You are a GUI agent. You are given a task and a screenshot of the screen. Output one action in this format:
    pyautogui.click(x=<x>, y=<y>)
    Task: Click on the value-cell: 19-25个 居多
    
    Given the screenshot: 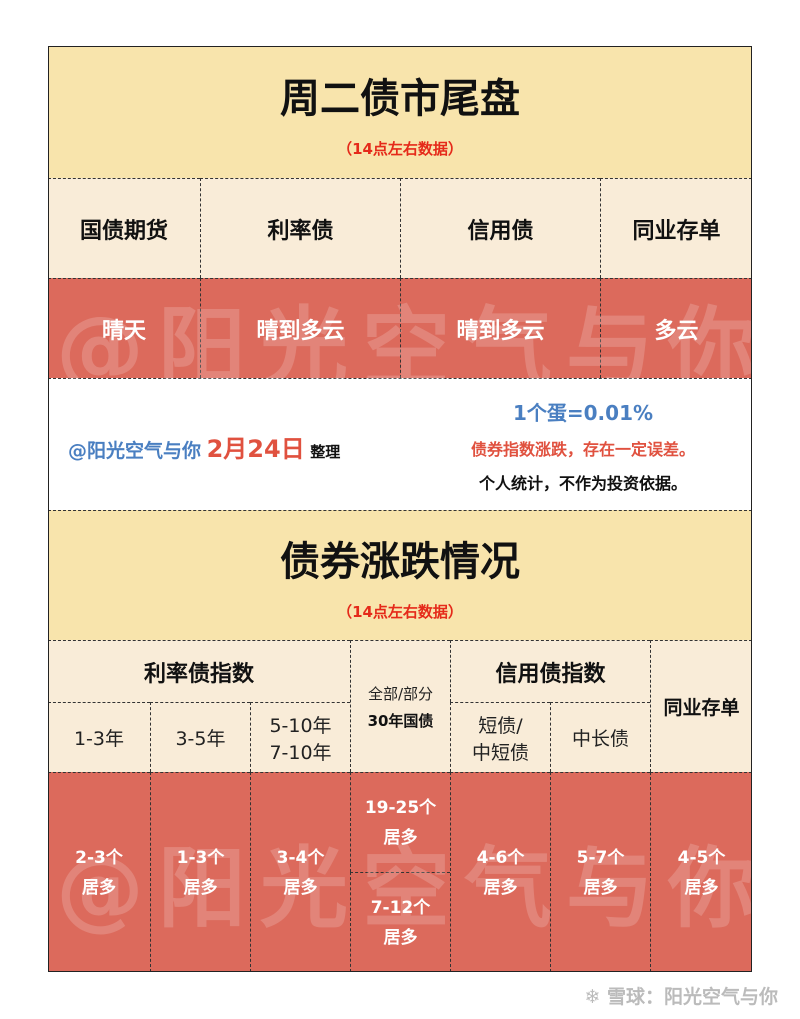 What is the action you would take?
    pyautogui.click(x=400, y=822)
    